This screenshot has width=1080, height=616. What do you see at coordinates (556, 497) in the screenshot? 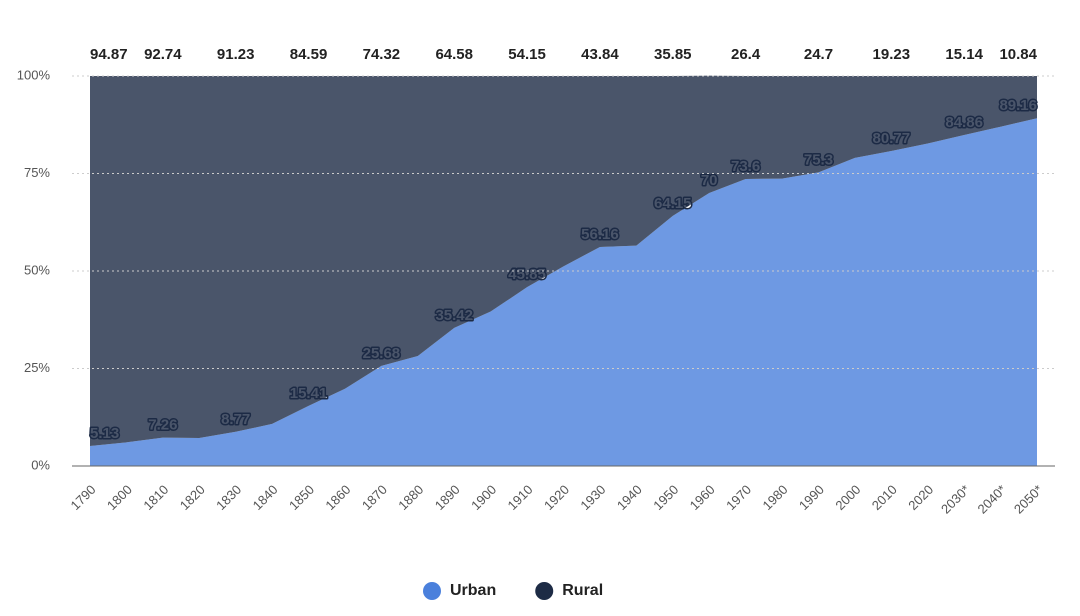
I see `x-tick-label: 1920` at bounding box center [556, 497].